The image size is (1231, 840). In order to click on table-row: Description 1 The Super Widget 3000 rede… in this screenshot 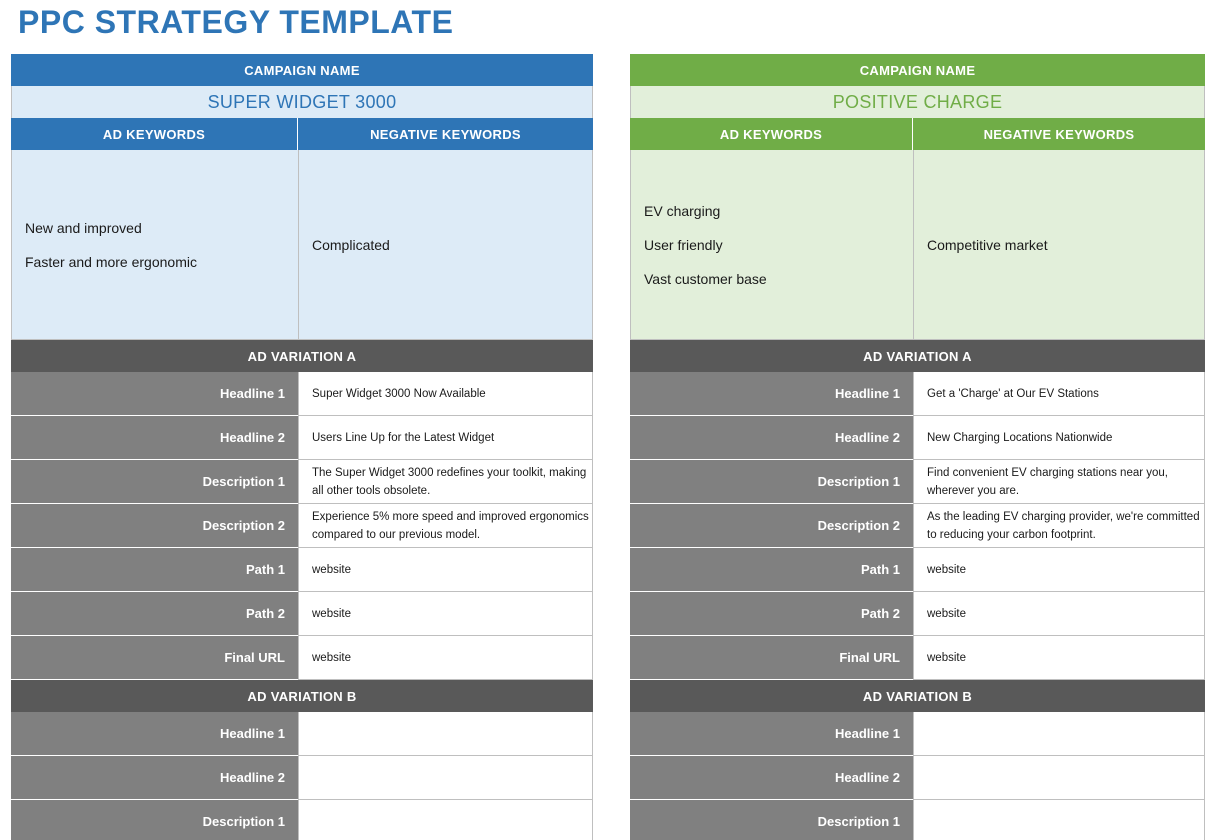, I will do `click(302, 482)`.